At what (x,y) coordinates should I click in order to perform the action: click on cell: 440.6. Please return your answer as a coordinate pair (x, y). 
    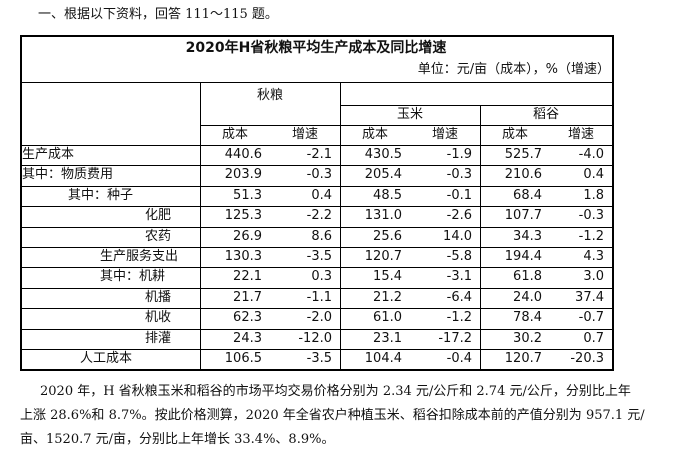
    Looking at the image, I should click on (243, 154).